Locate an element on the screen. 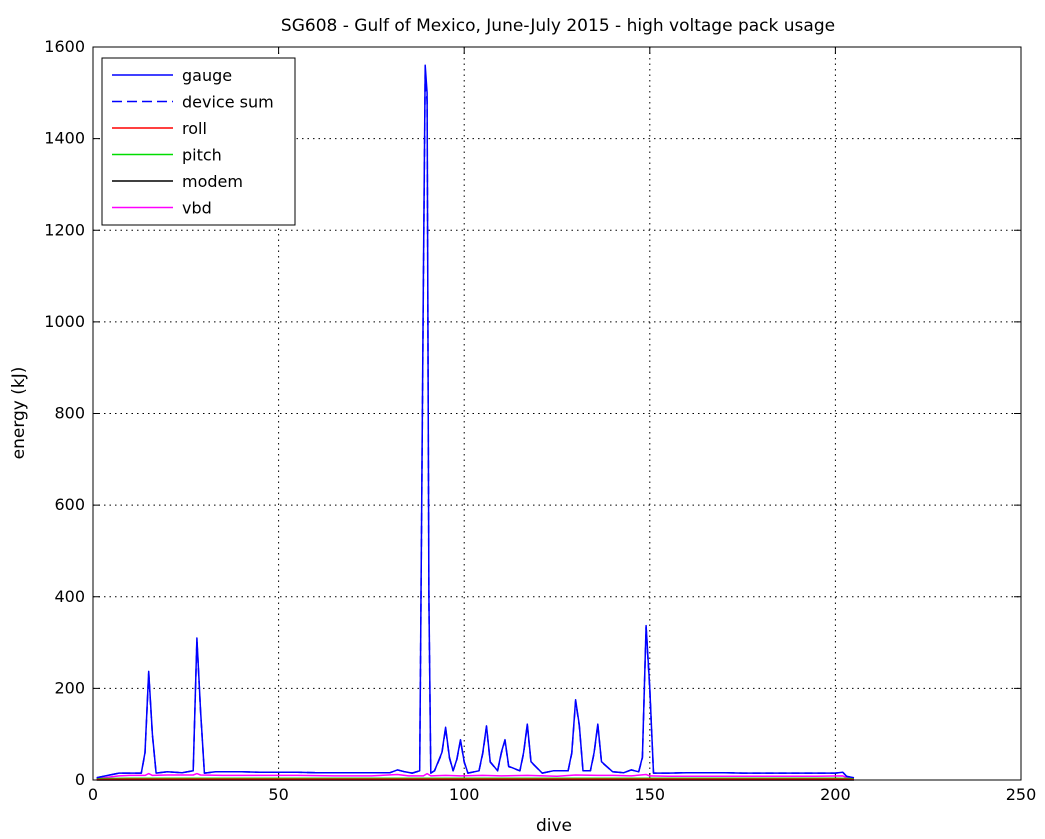  y-tick-label: 0 is located at coordinates (80, 779).